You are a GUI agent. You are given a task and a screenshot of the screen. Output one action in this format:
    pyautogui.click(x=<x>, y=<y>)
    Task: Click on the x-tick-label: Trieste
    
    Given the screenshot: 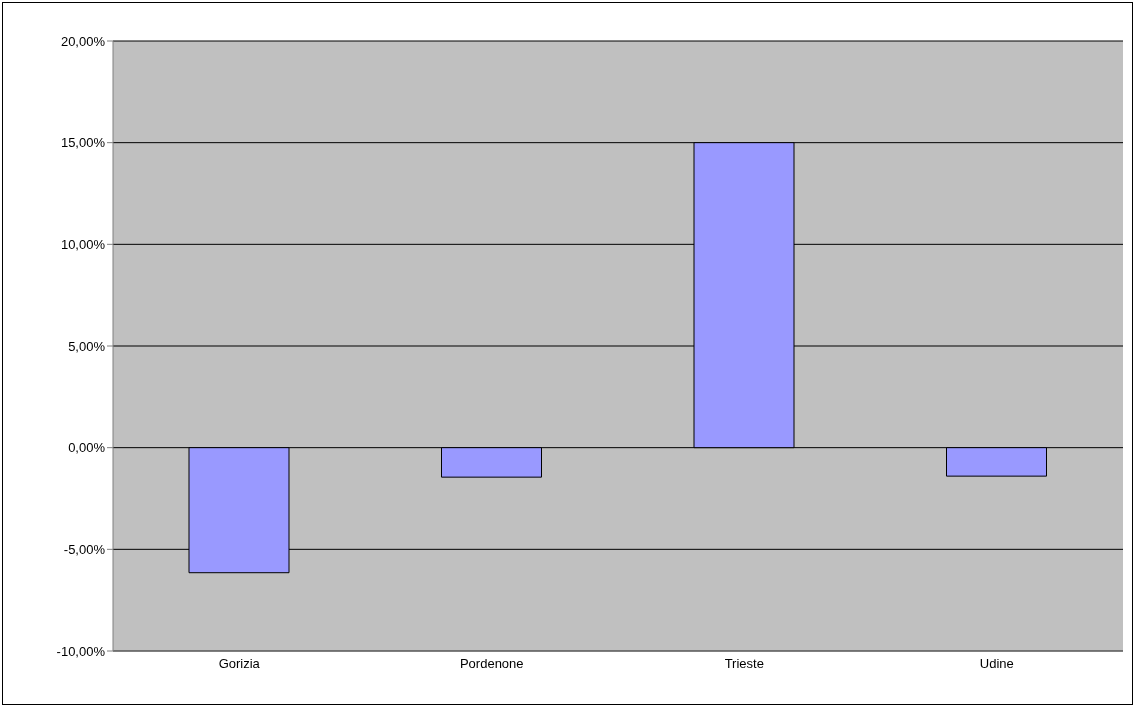 What is the action you would take?
    pyautogui.click(x=744, y=664)
    